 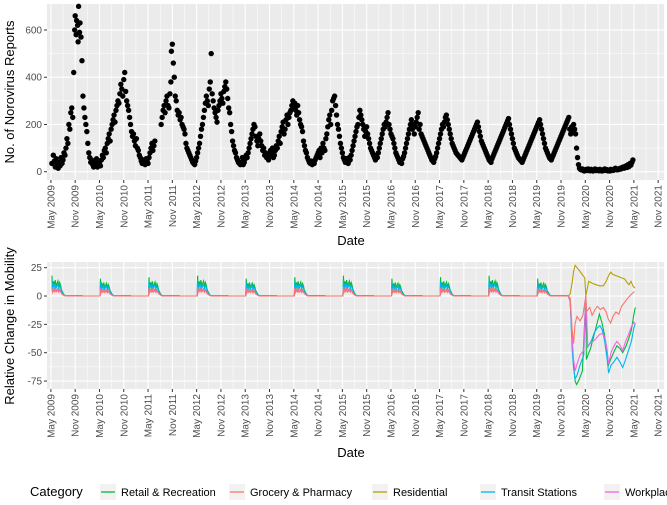 I want to click on x-tick-label: May 2017, so click(x=440, y=207).